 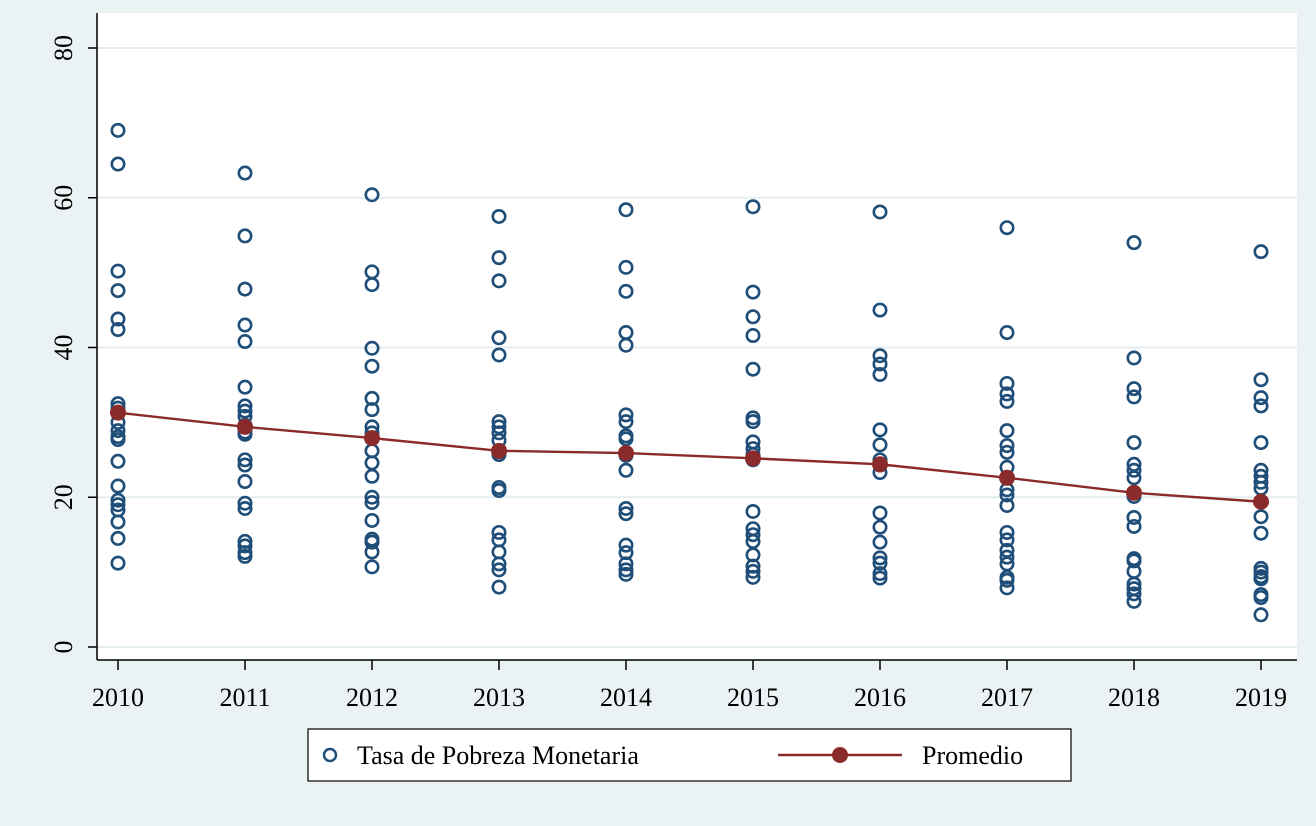 What do you see at coordinates (1134, 697) in the screenshot?
I see `x-tick-label: 2018` at bounding box center [1134, 697].